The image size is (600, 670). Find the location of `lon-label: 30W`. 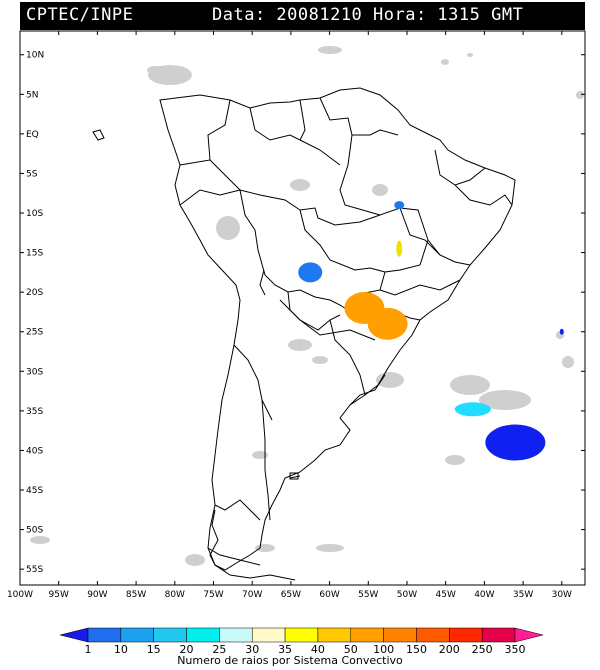

lon-label: 30W is located at coordinates (562, 595).